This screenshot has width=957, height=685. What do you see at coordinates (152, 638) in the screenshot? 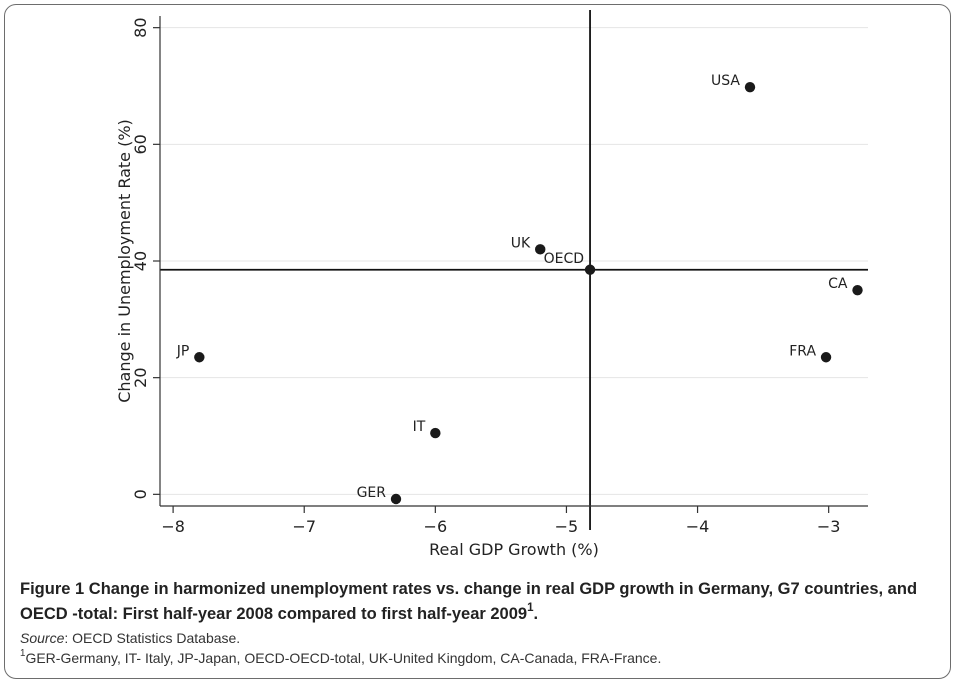
I see `source-text: : OECD Statistics Database.` at bounding box center [152, 638].